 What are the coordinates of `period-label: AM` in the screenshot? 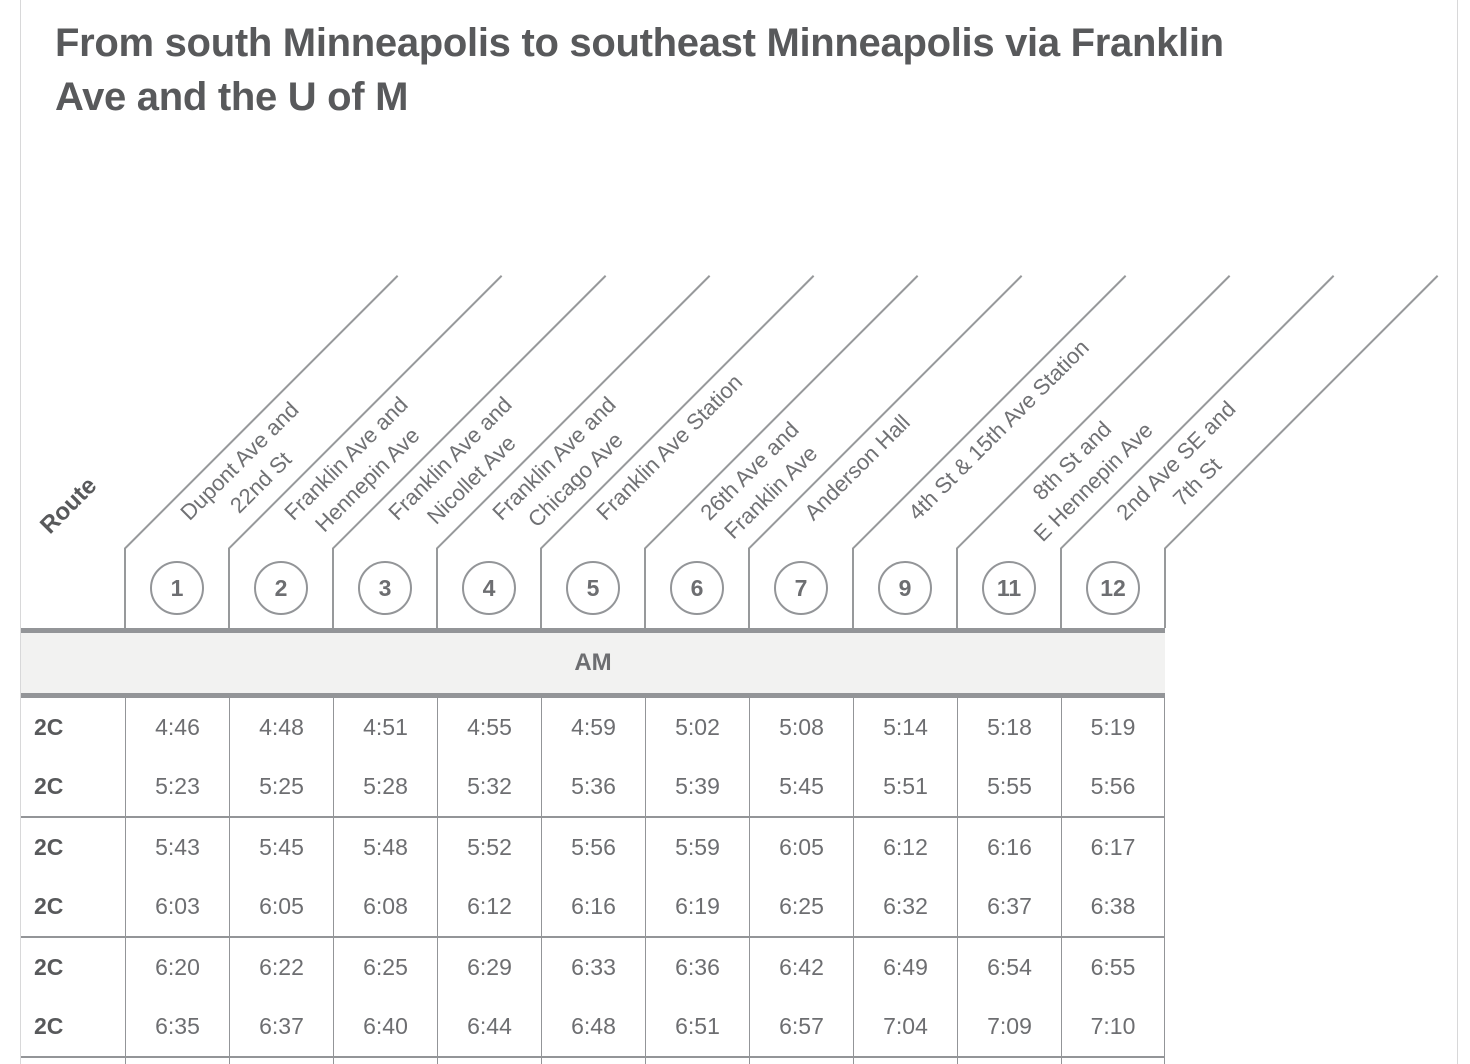 It's located at (593, 662).